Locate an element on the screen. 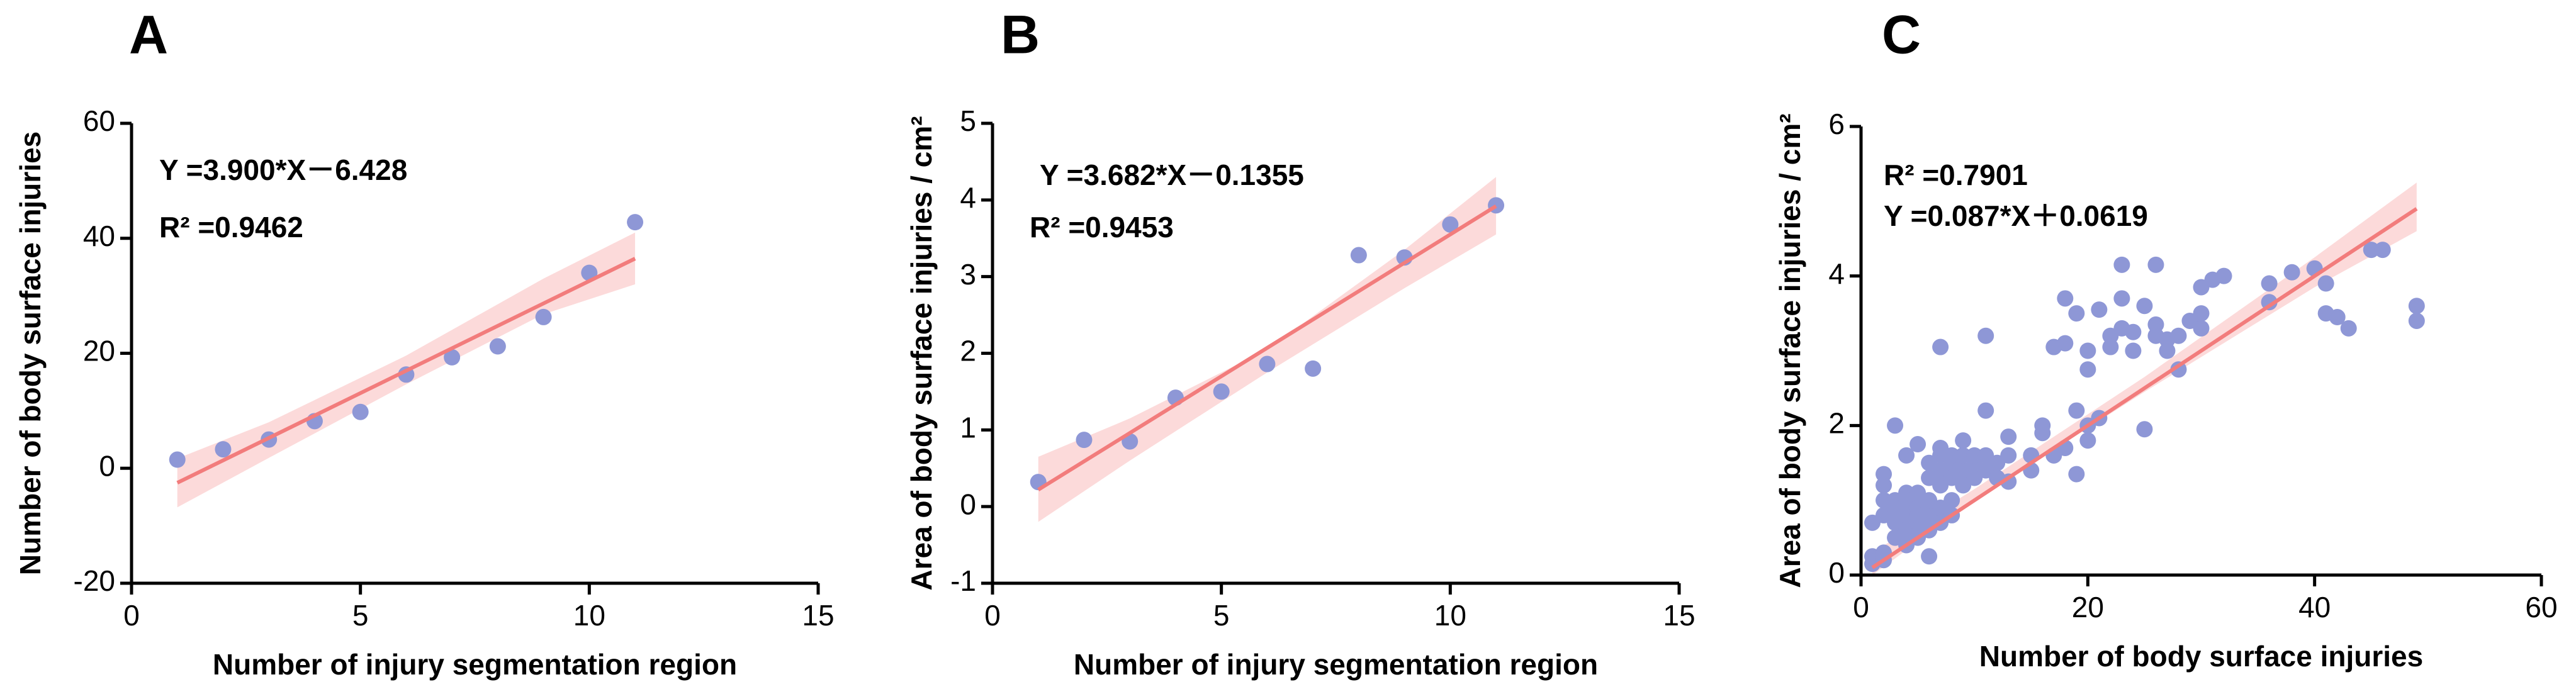 Image resolution: width=2576 pixels, height=699 pixels. x-tick-label: 20 is located at coordinates (2088, 607).